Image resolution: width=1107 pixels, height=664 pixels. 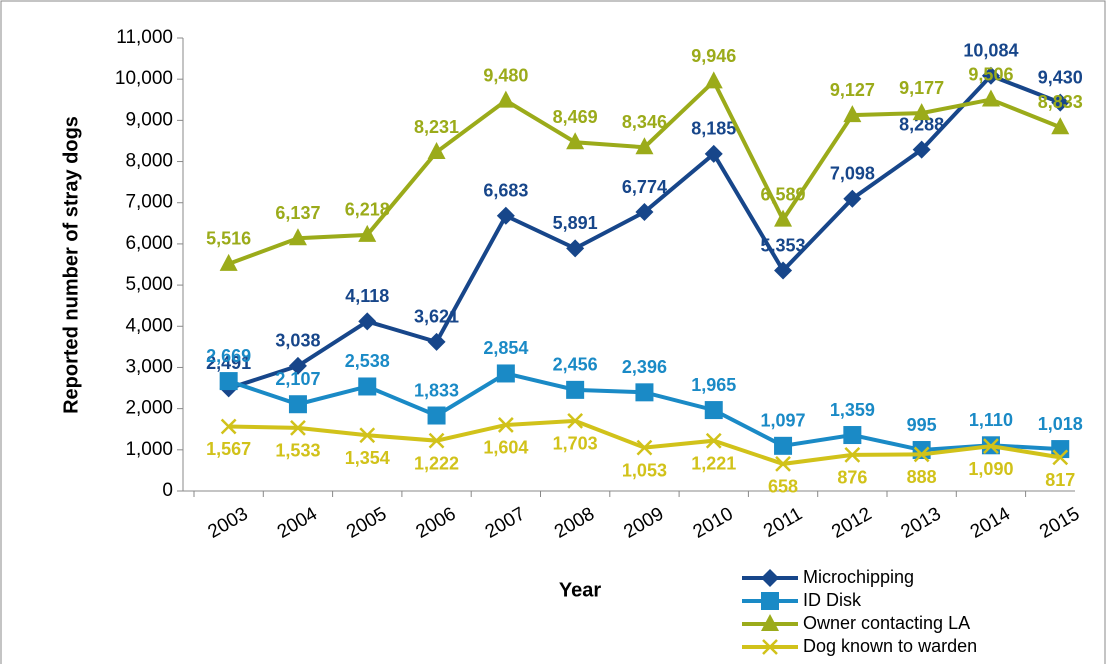 I want to click on value-label: 8,346, so click(x=644, y=122).